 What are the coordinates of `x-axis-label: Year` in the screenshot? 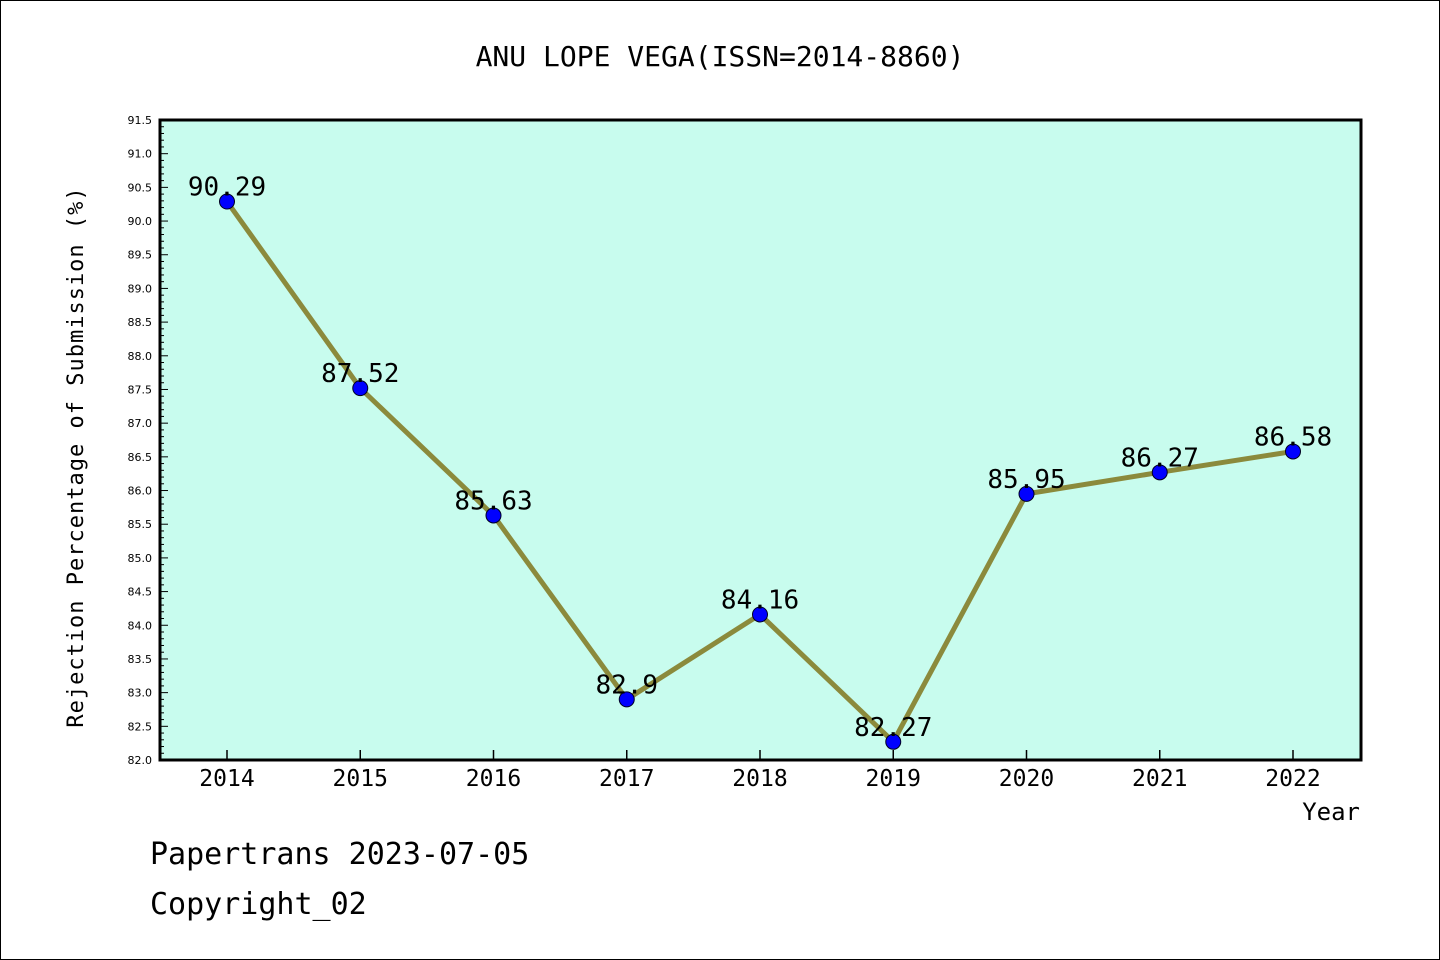 It's located at (1331, 812).